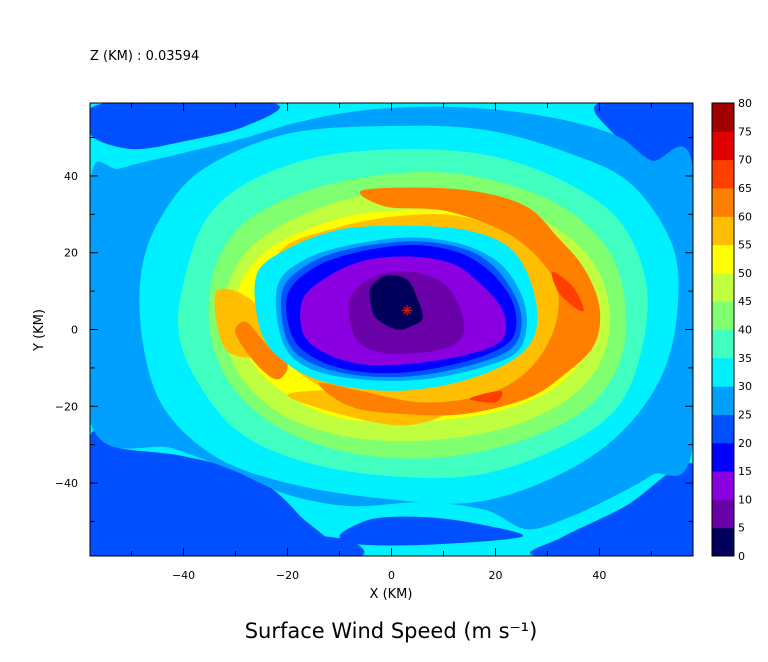 This screenshot has width=768, height=662. I want to click on colorbar-tick-label: 60, so click(745, 216).